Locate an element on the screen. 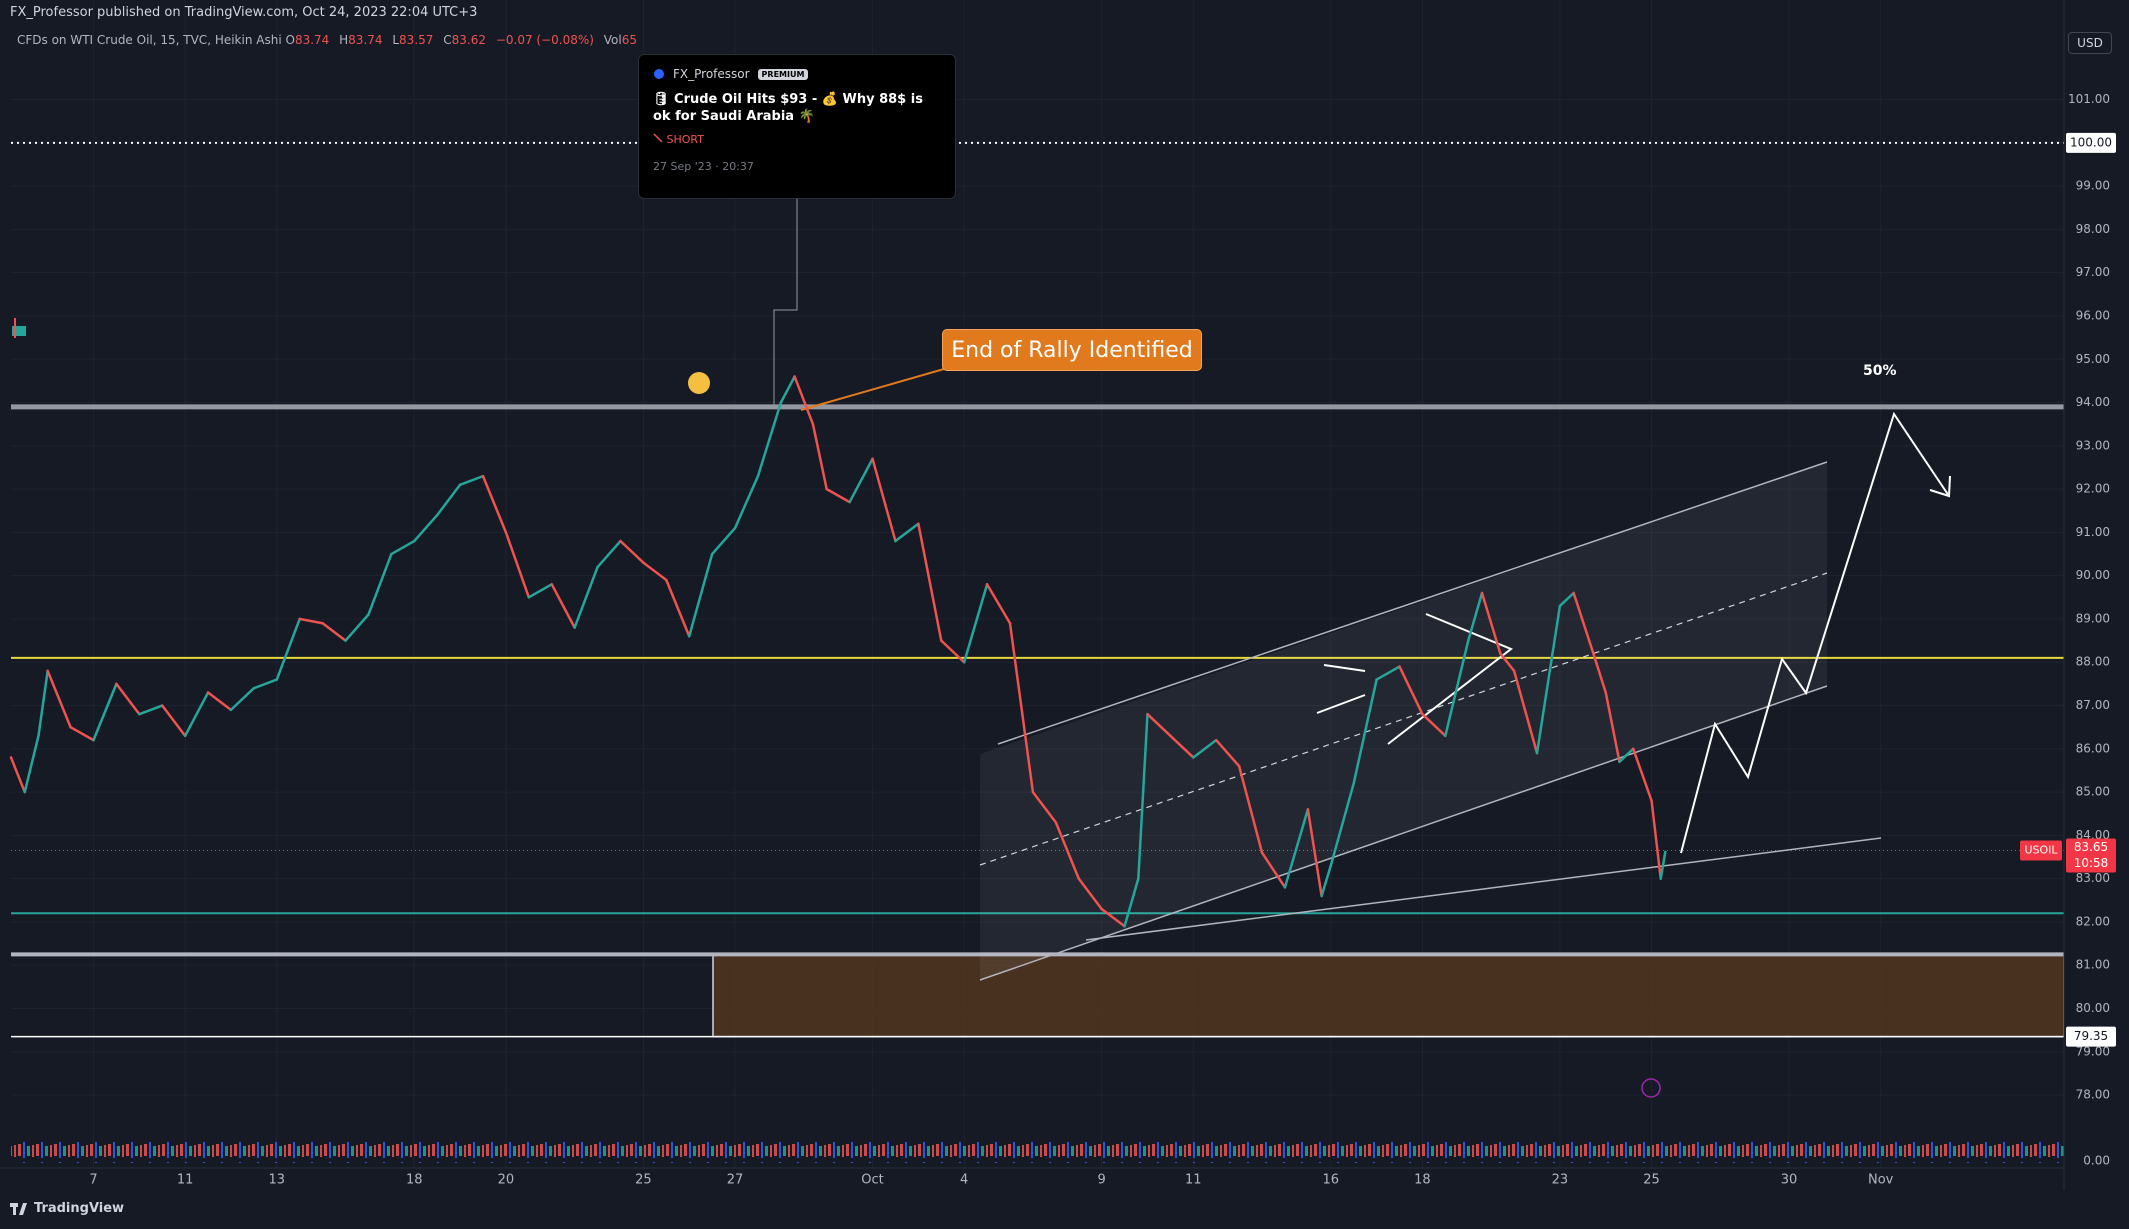 Image resolution: width=2129 pixels, height=1229 pixels. target-label: 50% is located at coordinates (1880, 371).